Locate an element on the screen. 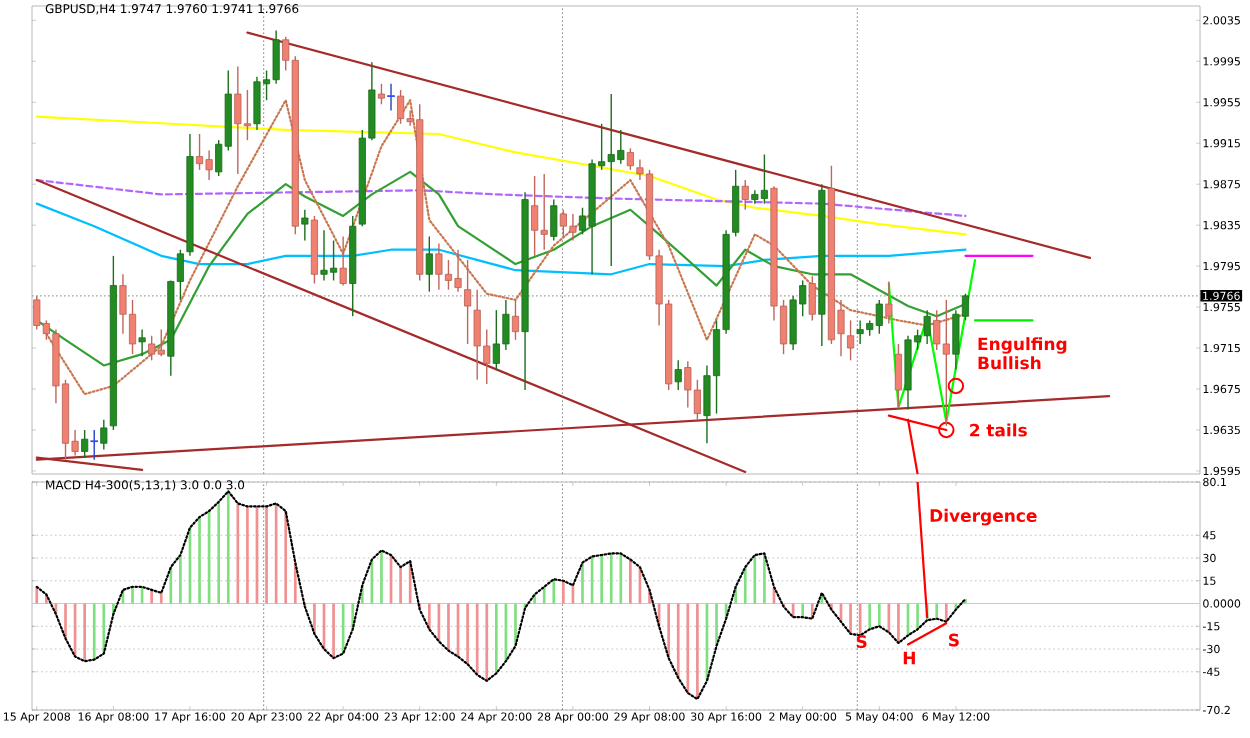  annotation: Engulfing Bullish is located at coordinates (1022, 353).